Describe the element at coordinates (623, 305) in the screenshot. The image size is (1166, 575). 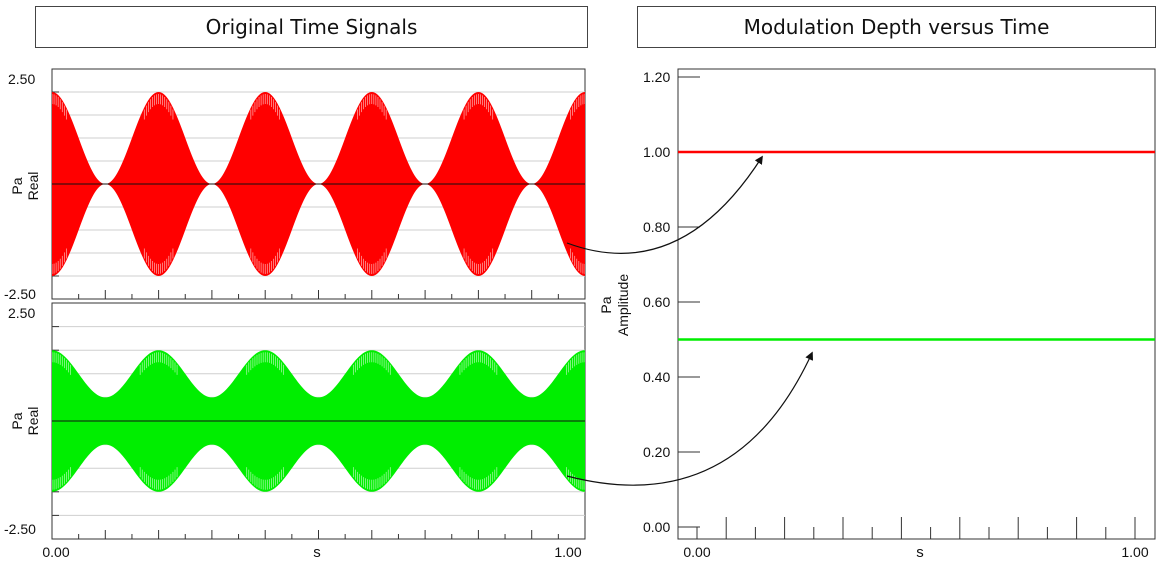
I see `right-ylabel: Amplitude` at that location.